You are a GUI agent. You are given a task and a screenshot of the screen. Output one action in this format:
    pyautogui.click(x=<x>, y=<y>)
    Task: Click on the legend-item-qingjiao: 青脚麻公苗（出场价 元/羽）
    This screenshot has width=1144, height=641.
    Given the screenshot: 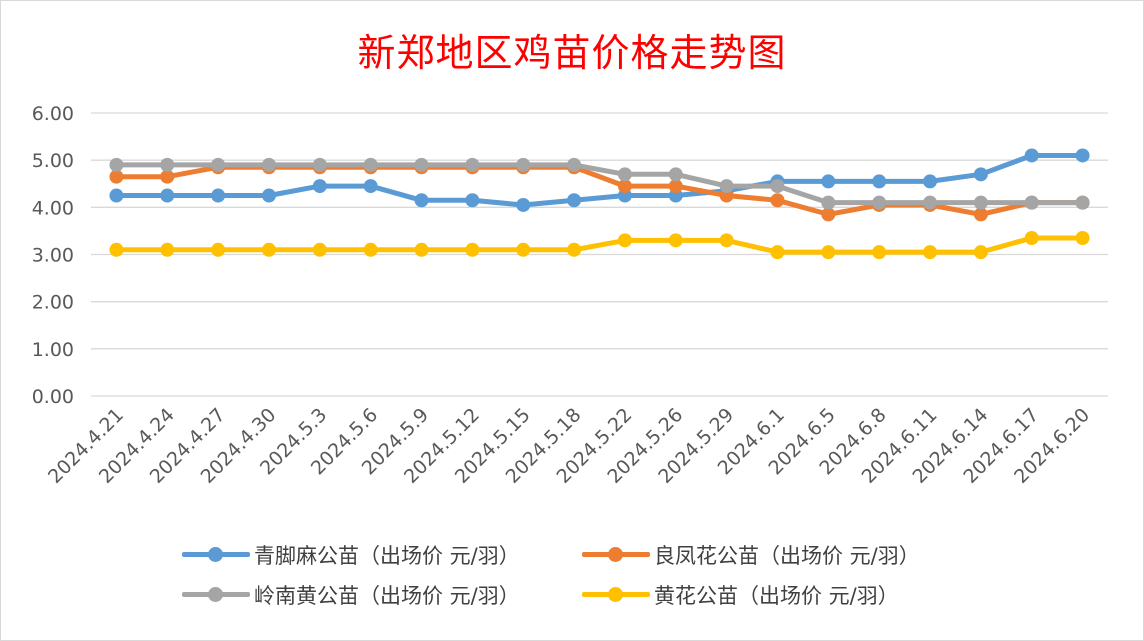 What is the action you would take?
    pyautogui.click(x=351, y=555)
    